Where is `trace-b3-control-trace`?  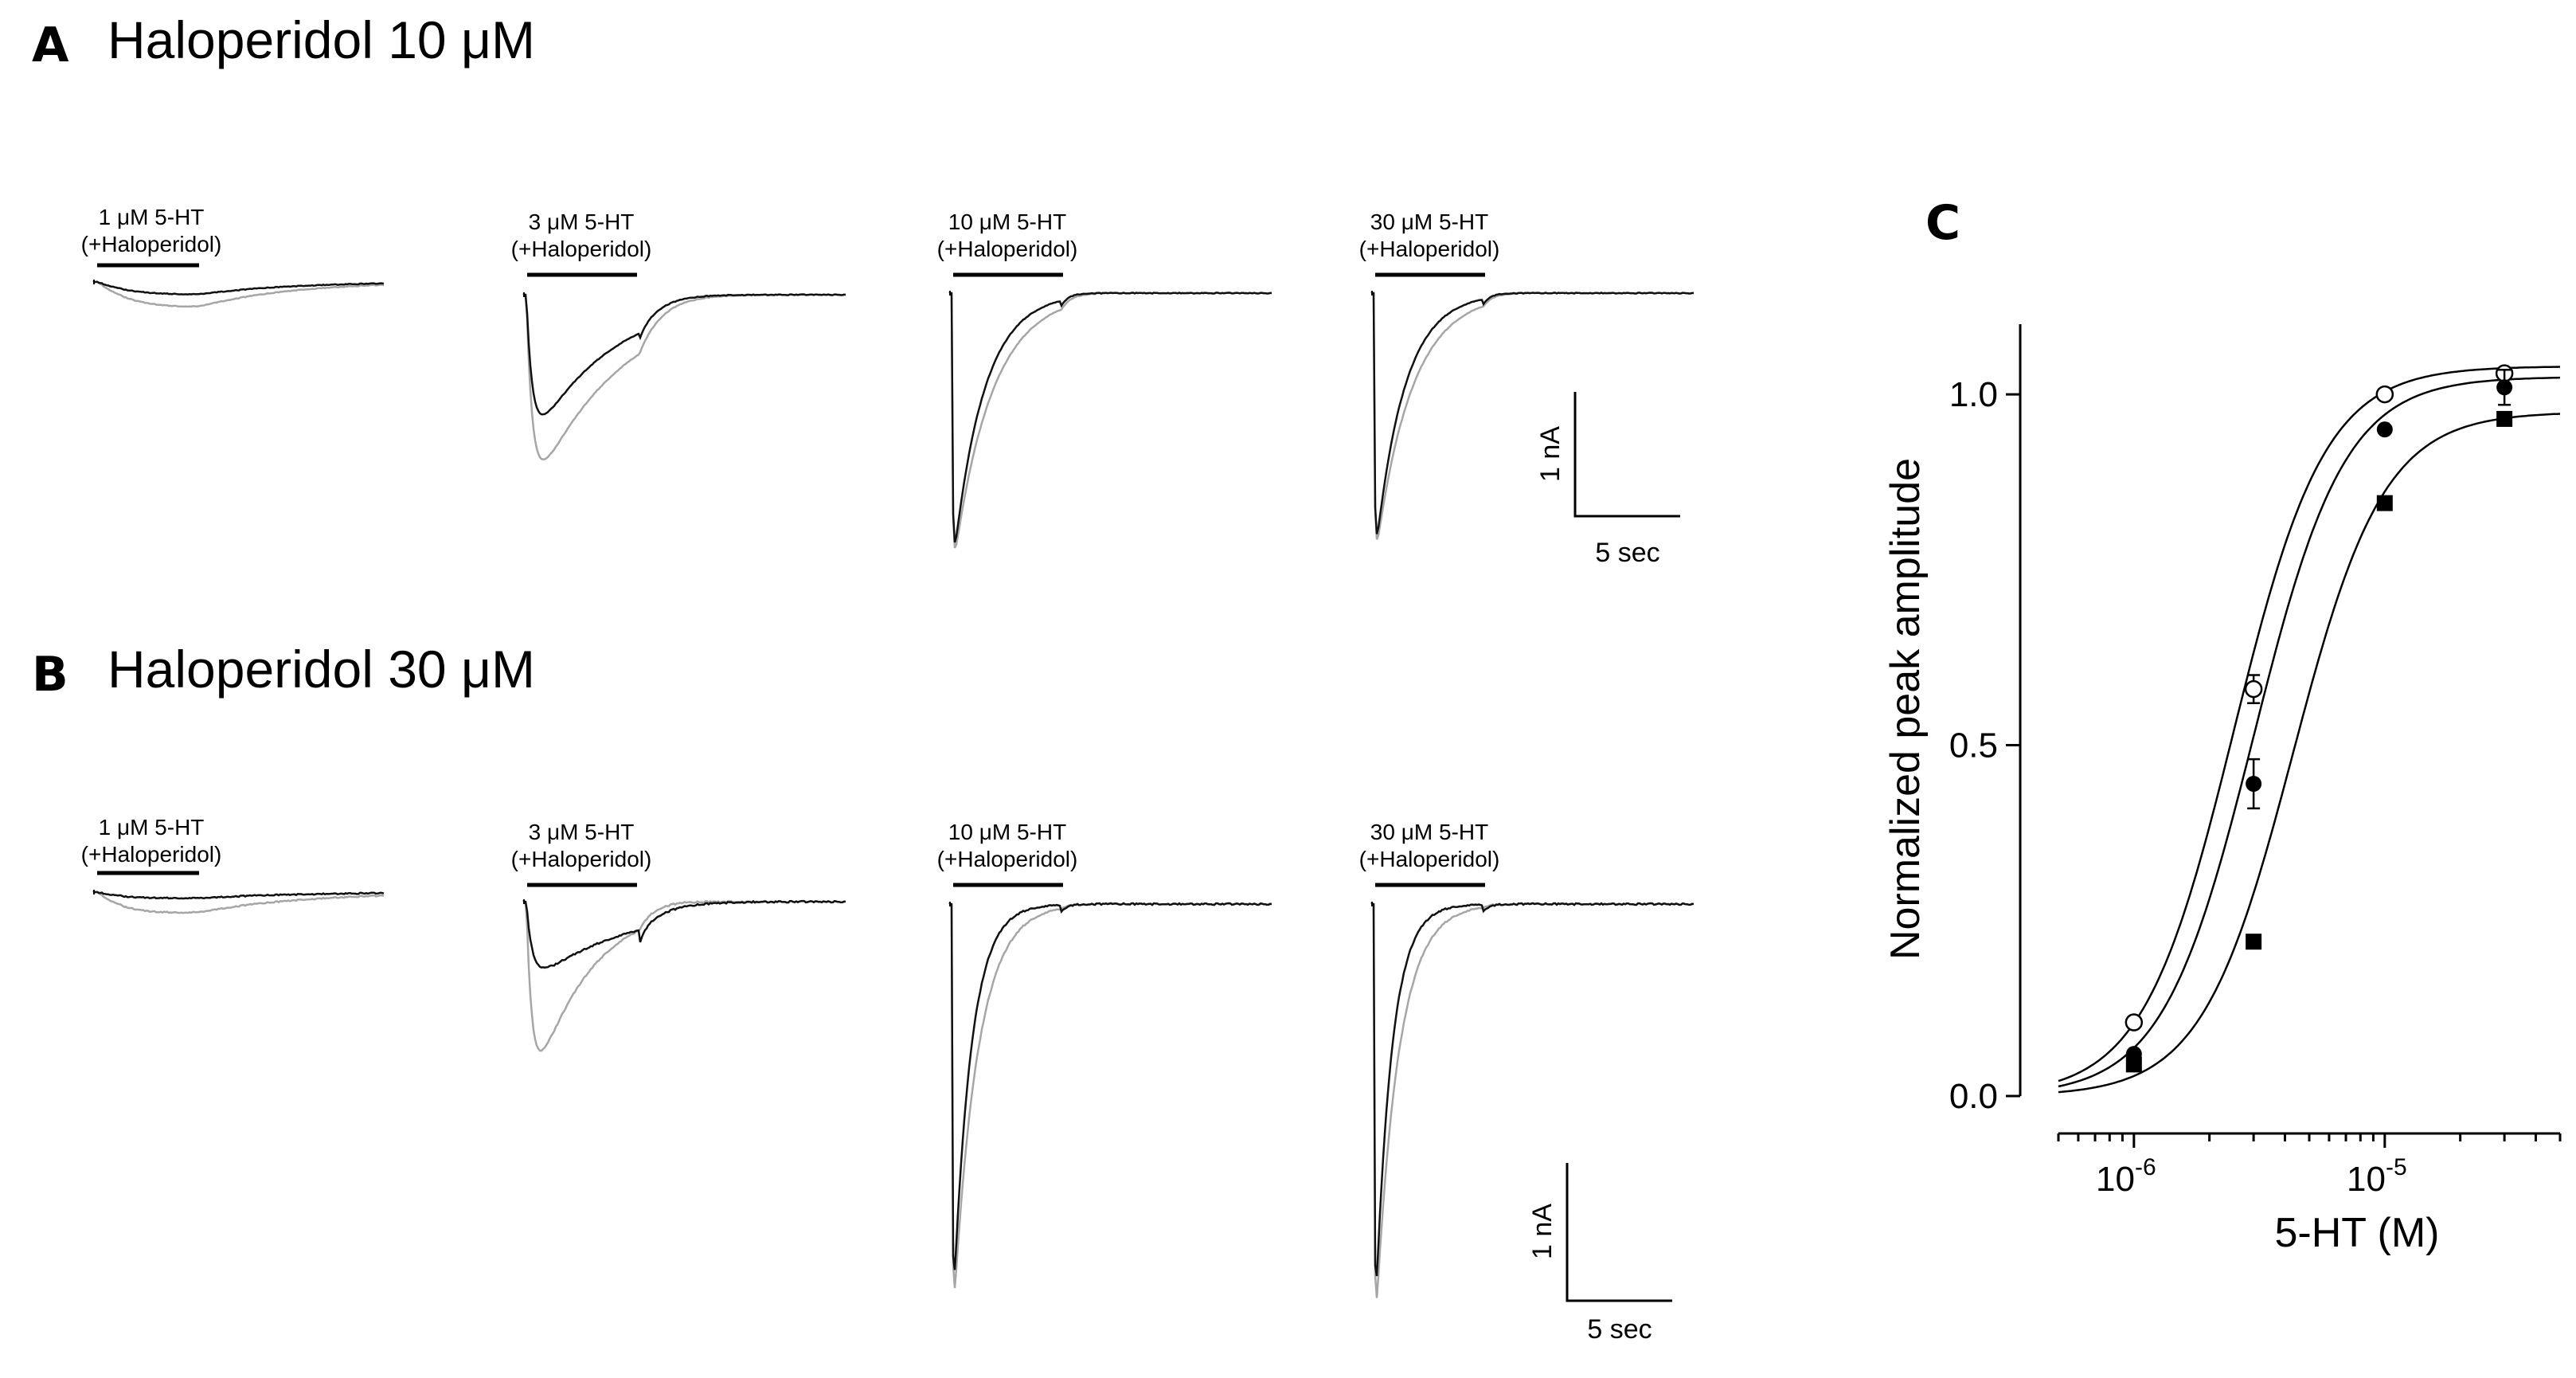
trace-b3-control-trace is located at coordinates (1110, 1095).